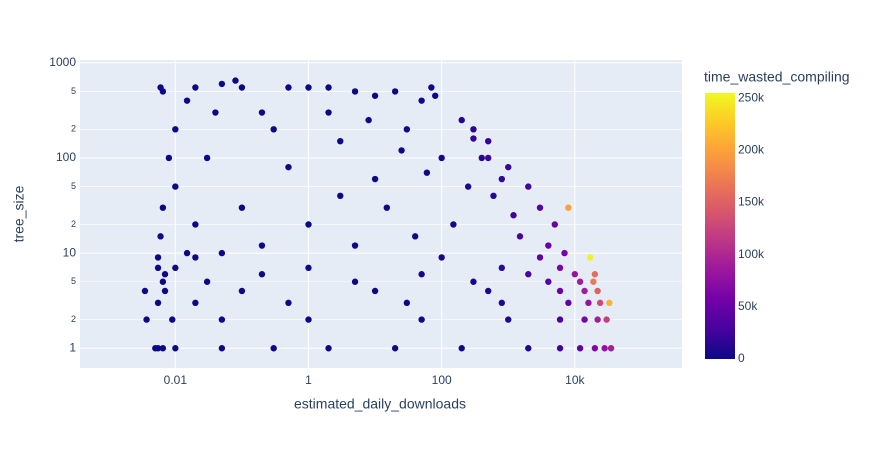  What do you see at coordinates (70, 252) in the screenshot?
I see `y-tick-label: 10` at bounding box center [70, 252].